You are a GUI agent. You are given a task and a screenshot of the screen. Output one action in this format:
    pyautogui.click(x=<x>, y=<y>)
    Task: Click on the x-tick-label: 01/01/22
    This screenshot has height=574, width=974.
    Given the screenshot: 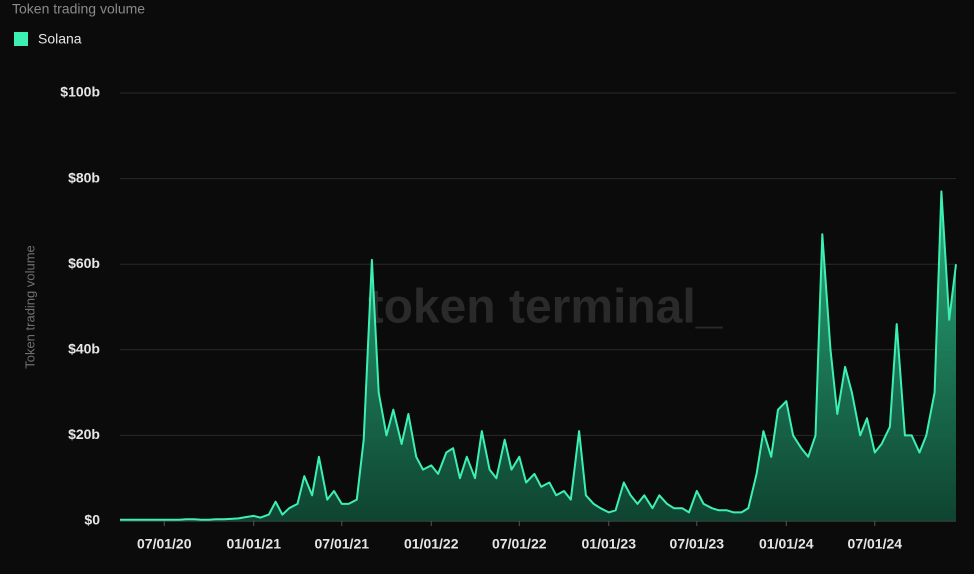 What is the action you would take?
    pyautogui.click(x=431, y=544)
    